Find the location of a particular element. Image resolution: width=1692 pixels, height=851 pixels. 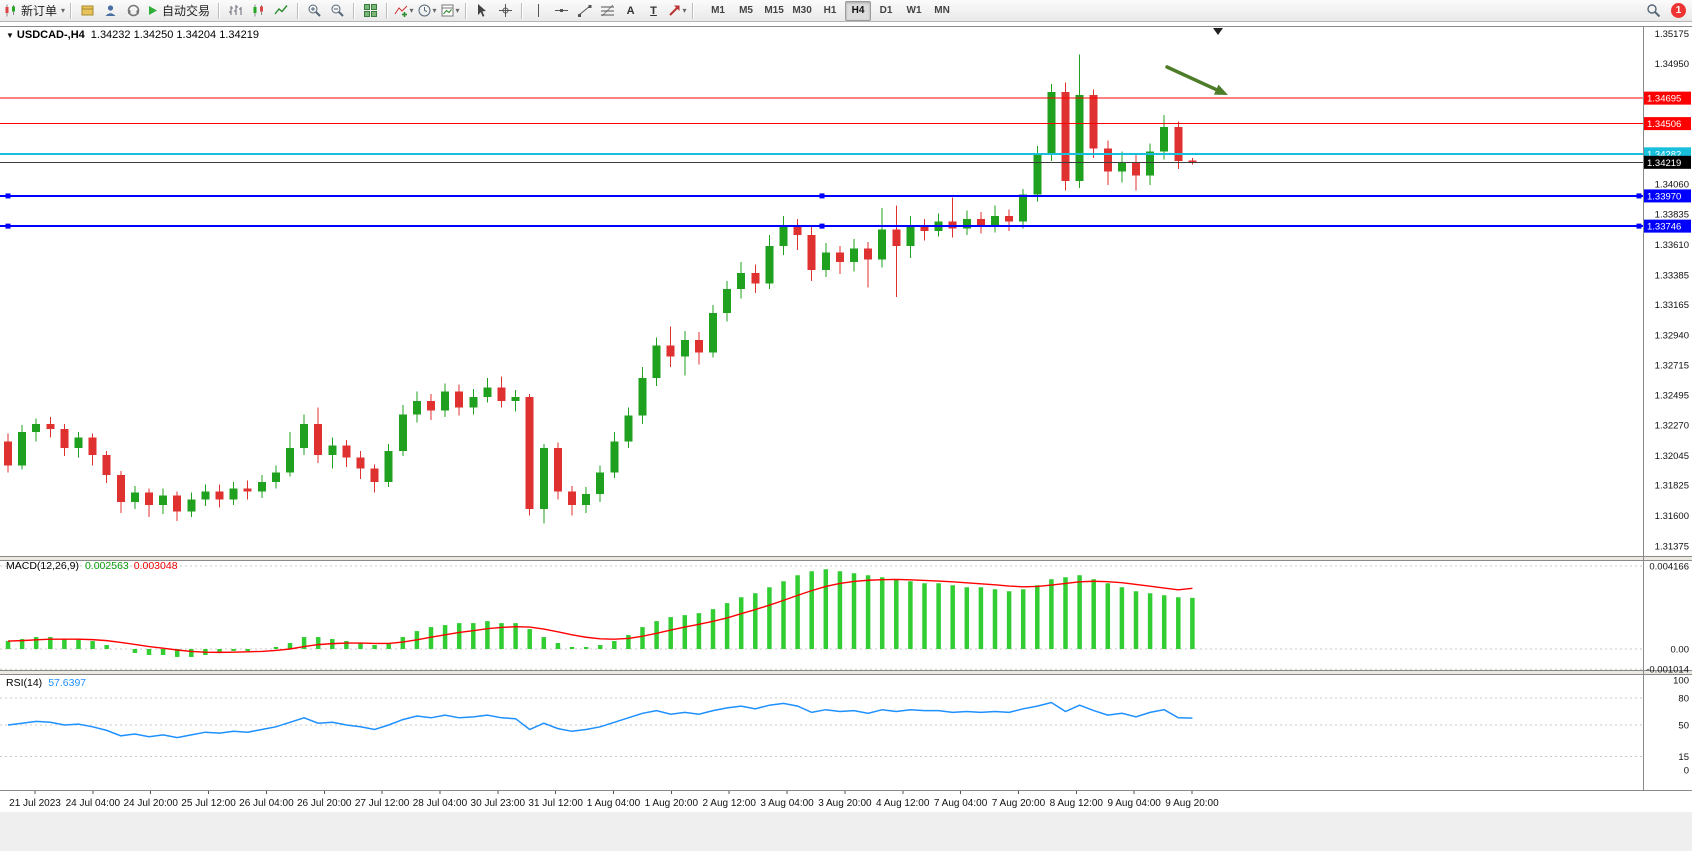

auto-trading-button: 自动交易 is located at coordinates (179, 10).